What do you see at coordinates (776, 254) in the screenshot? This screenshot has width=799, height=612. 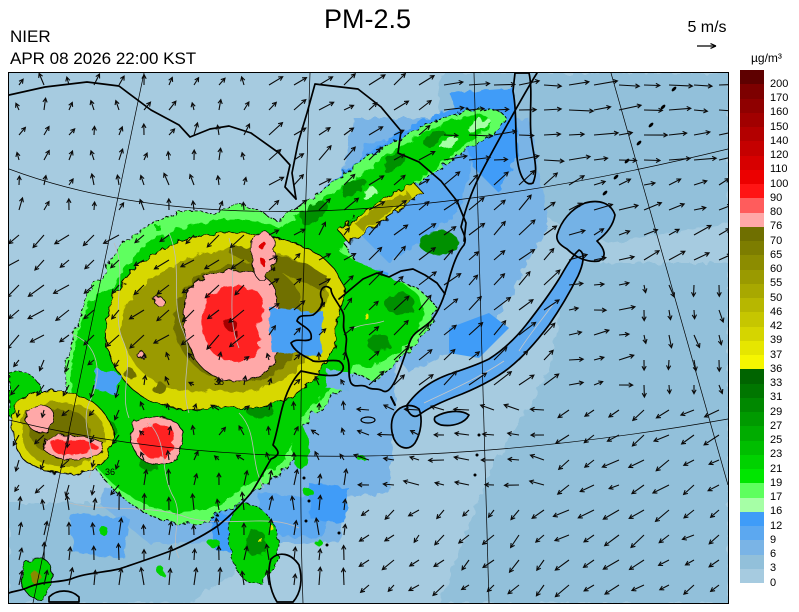 I see `colorbar-tick-label: 65` at bounding box center [776, 254].